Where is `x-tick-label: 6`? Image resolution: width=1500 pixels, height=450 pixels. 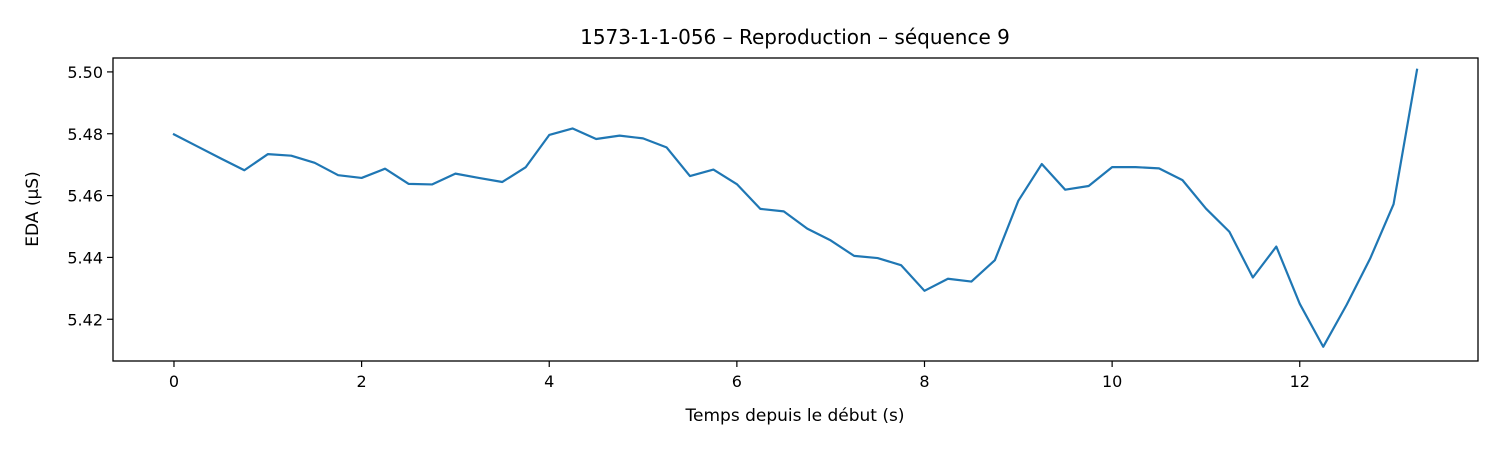 x-tick-label: 6 is located at coordinates (737, 381).